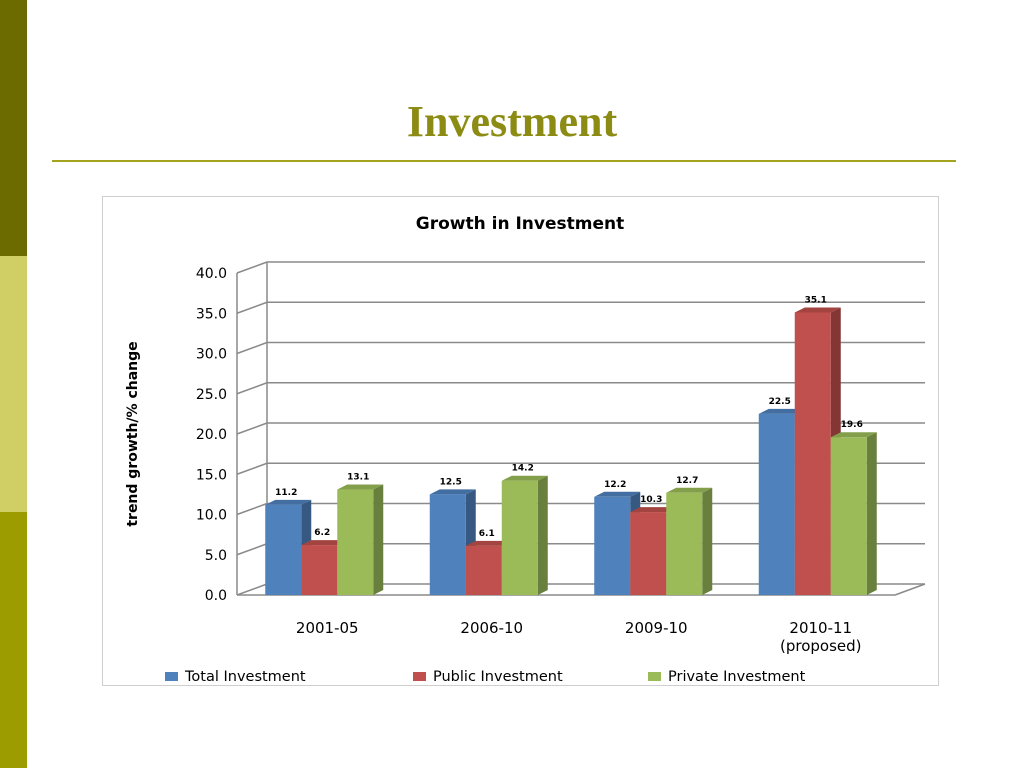 This screenshot has width=1024, height=768. Describe the element at coordinates (615, 485) in the screenshot. I see `data-label: 12.2` at that location.